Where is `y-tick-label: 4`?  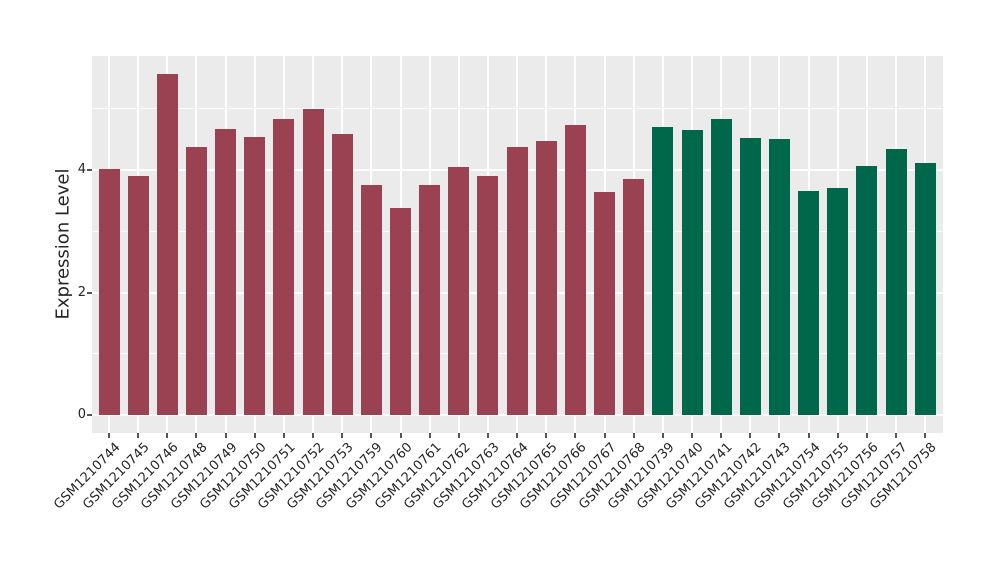
y-tick-label: 4 is located at coordinates (81, 169).